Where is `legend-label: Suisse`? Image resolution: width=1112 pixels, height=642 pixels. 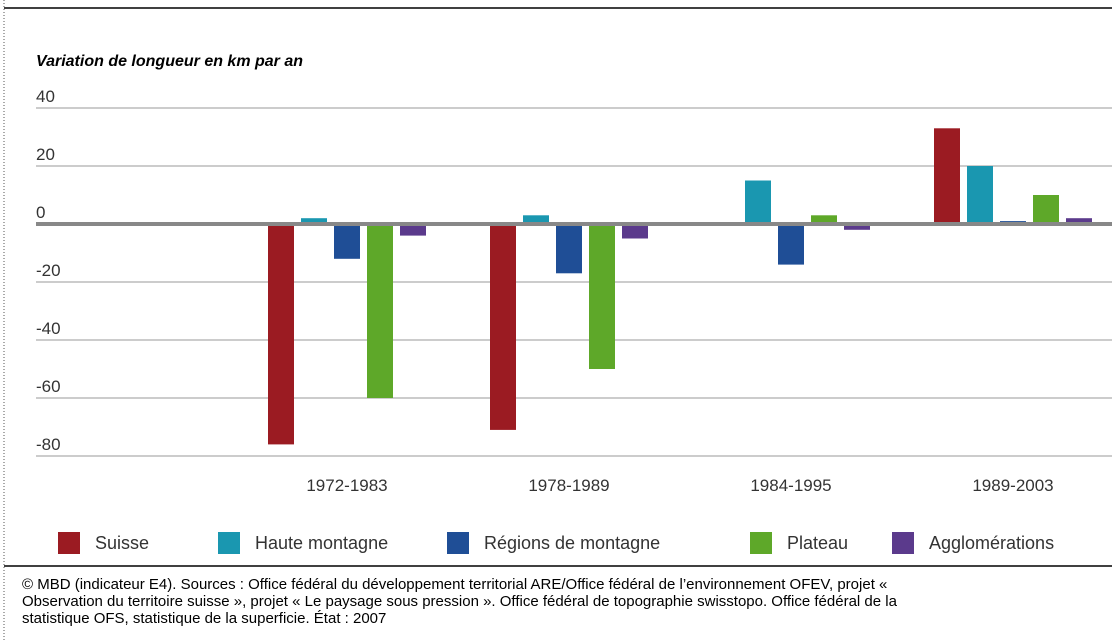
legend-label: Suisse is located at coordinates (122, 543).